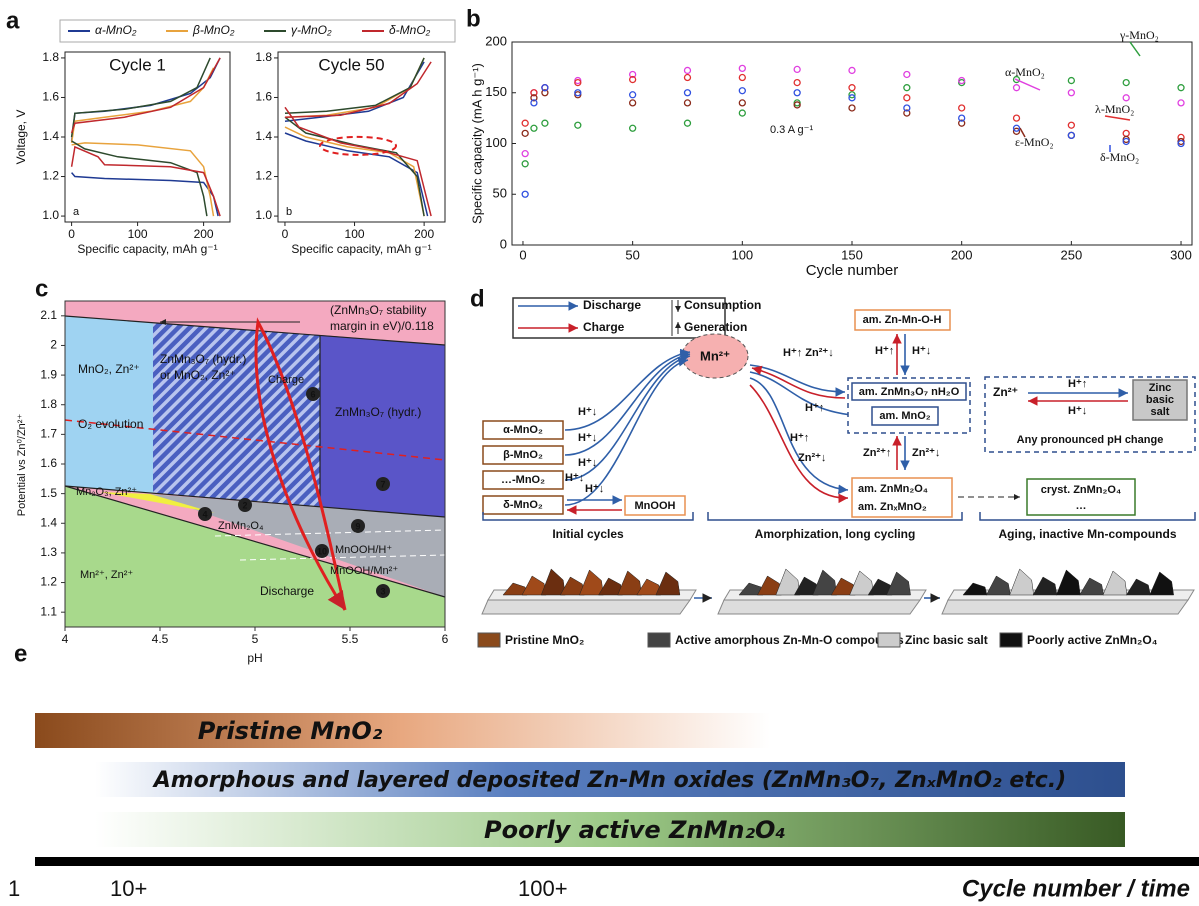 This screenshot has height=906, width=1199. I want to click on electrode, so click(1065, 607).